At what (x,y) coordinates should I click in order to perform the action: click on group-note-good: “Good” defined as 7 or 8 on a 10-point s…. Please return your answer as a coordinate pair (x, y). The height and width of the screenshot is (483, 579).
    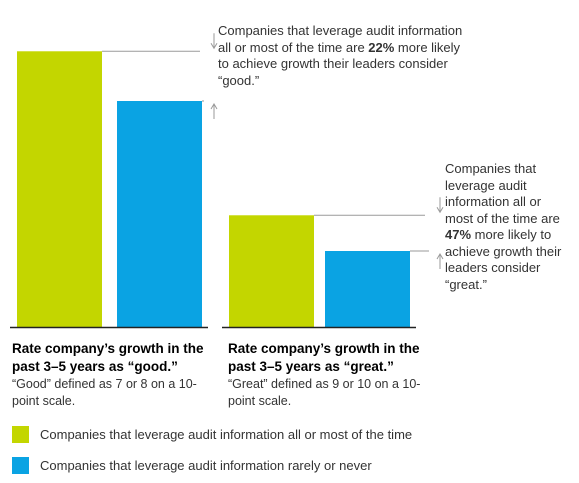
    Looking at the image, I should click on (104, 392).